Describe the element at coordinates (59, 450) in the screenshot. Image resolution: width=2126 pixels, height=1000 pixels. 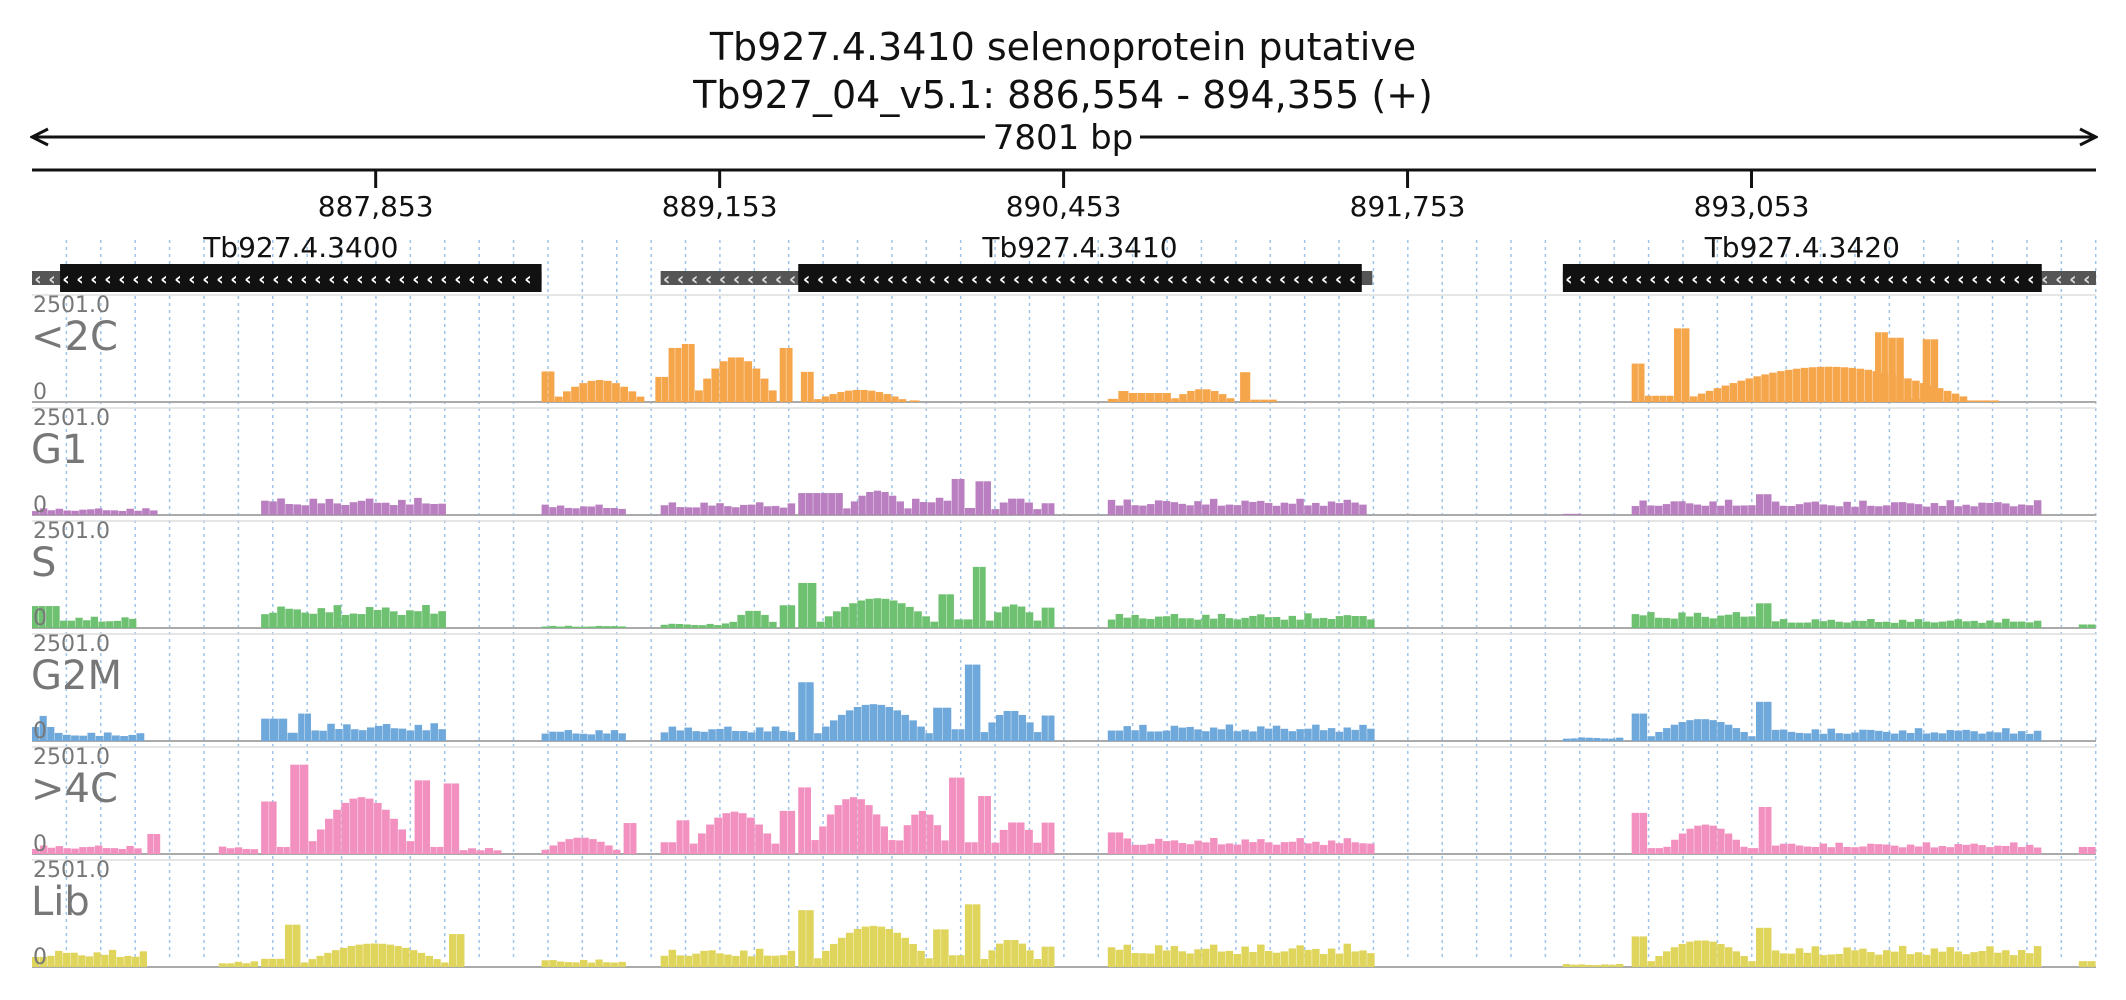
I see `track-label: G1` at that location.